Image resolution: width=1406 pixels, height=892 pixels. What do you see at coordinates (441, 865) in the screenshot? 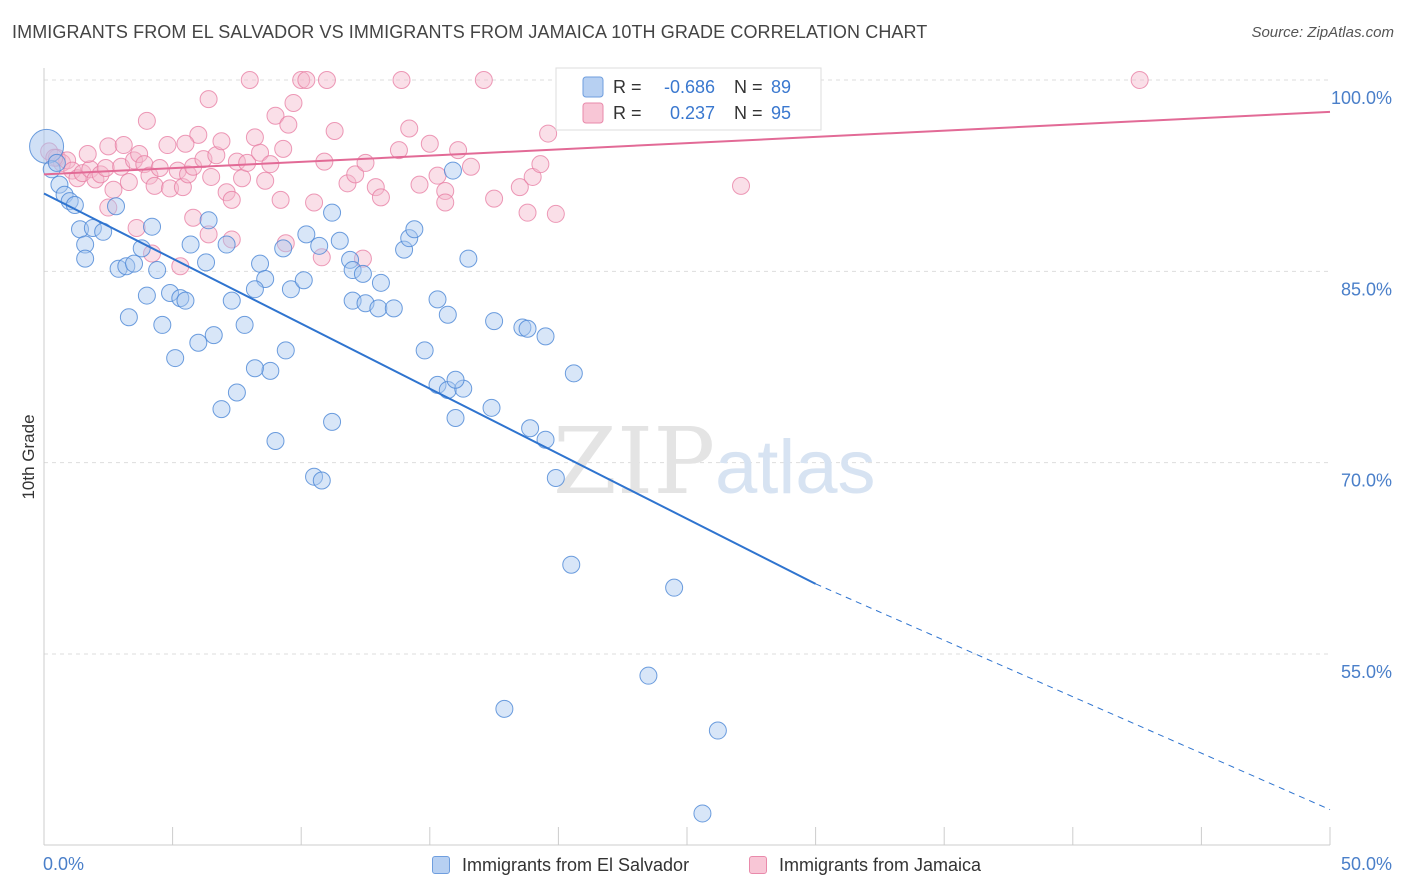
I see `legend-swatch-el-salvador` at bounding box center [441, 865].